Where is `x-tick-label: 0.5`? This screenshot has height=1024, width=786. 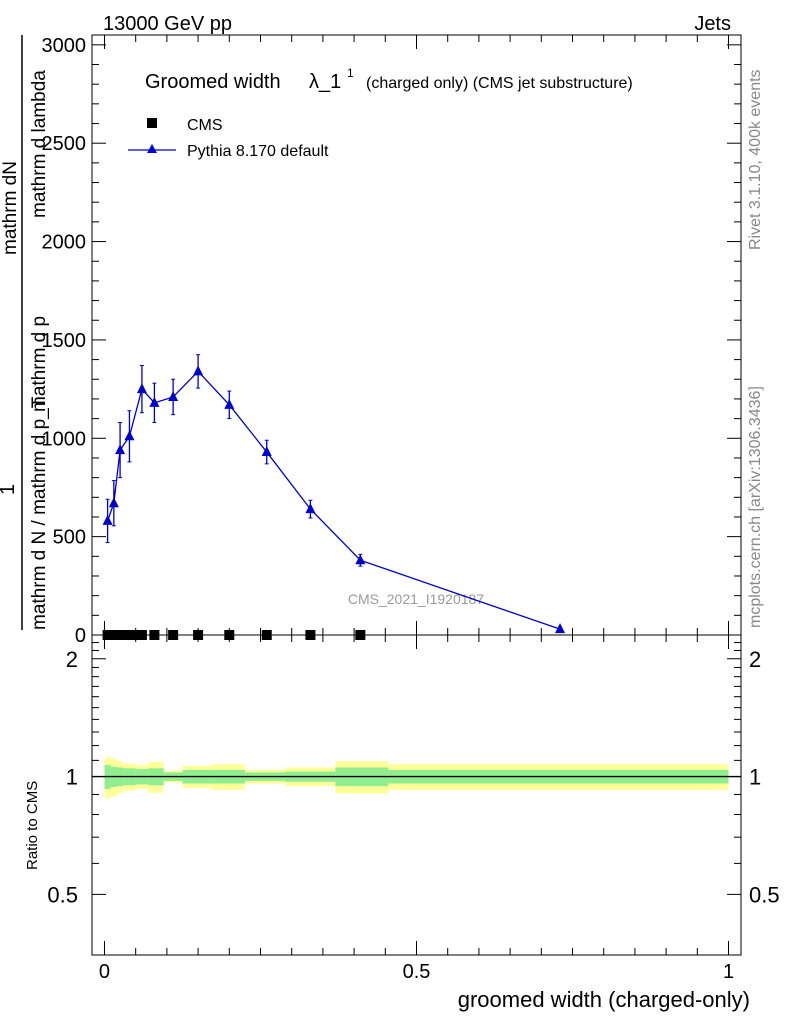 x-tick-label: 0.5 is located at coordinates (417, 972).